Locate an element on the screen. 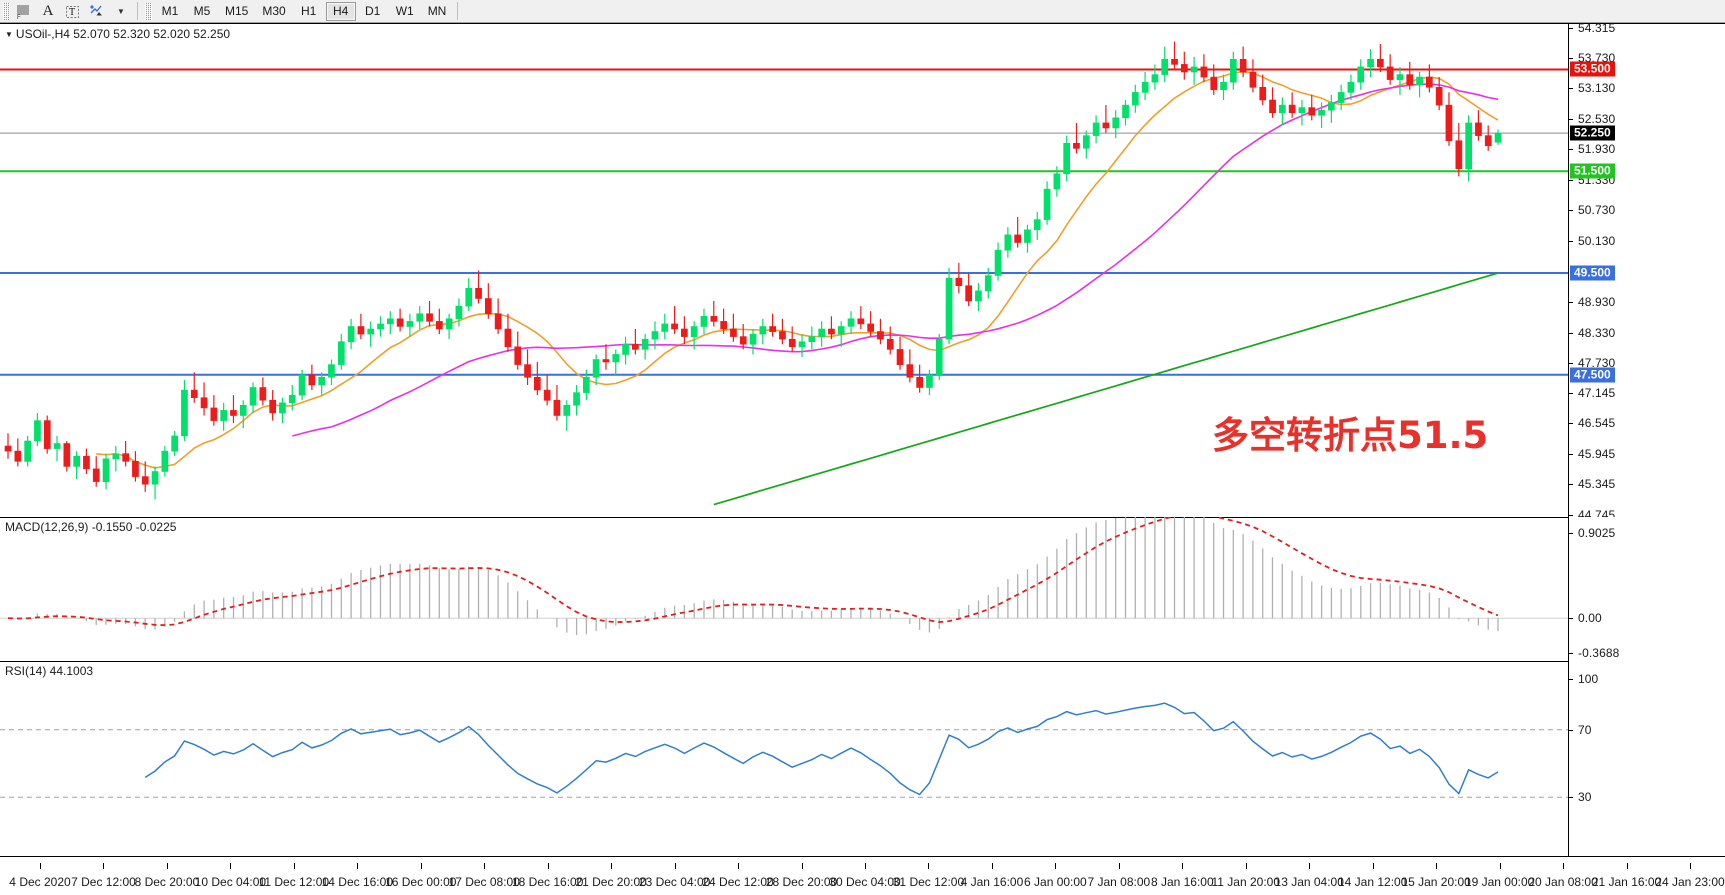 This screenshot has height=895, width=1725. timeframe-m5: M5 is located at coordinates (202, 11).